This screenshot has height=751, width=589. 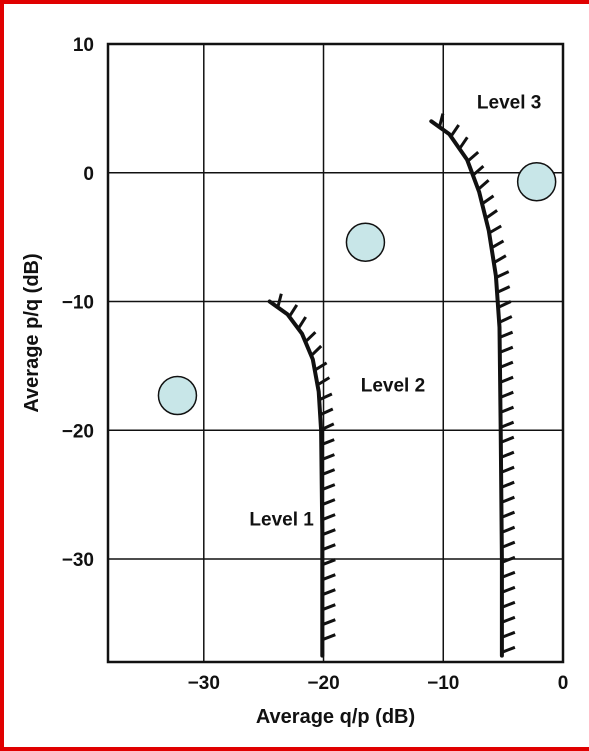 What do you see at coordinates (323, 683) in the screenshot?
I see `x-tick-label: −20` at bounding box center [323, 683].